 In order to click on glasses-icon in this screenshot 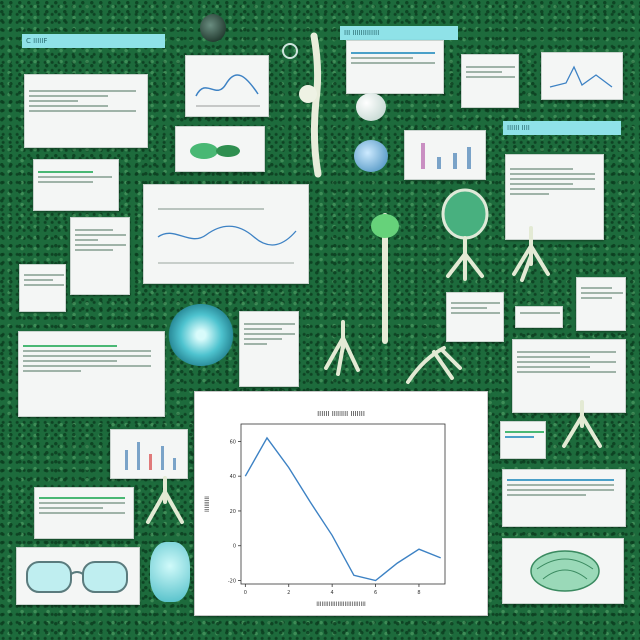, I will do `click(77, 577)`.